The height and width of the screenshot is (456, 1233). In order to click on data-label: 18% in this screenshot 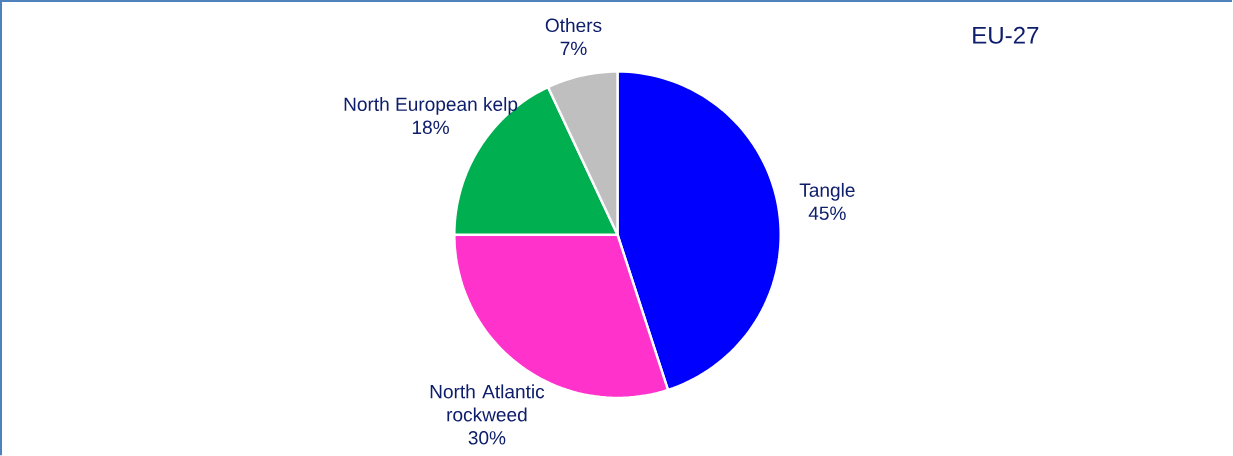, I will do `click(430, 127)`.